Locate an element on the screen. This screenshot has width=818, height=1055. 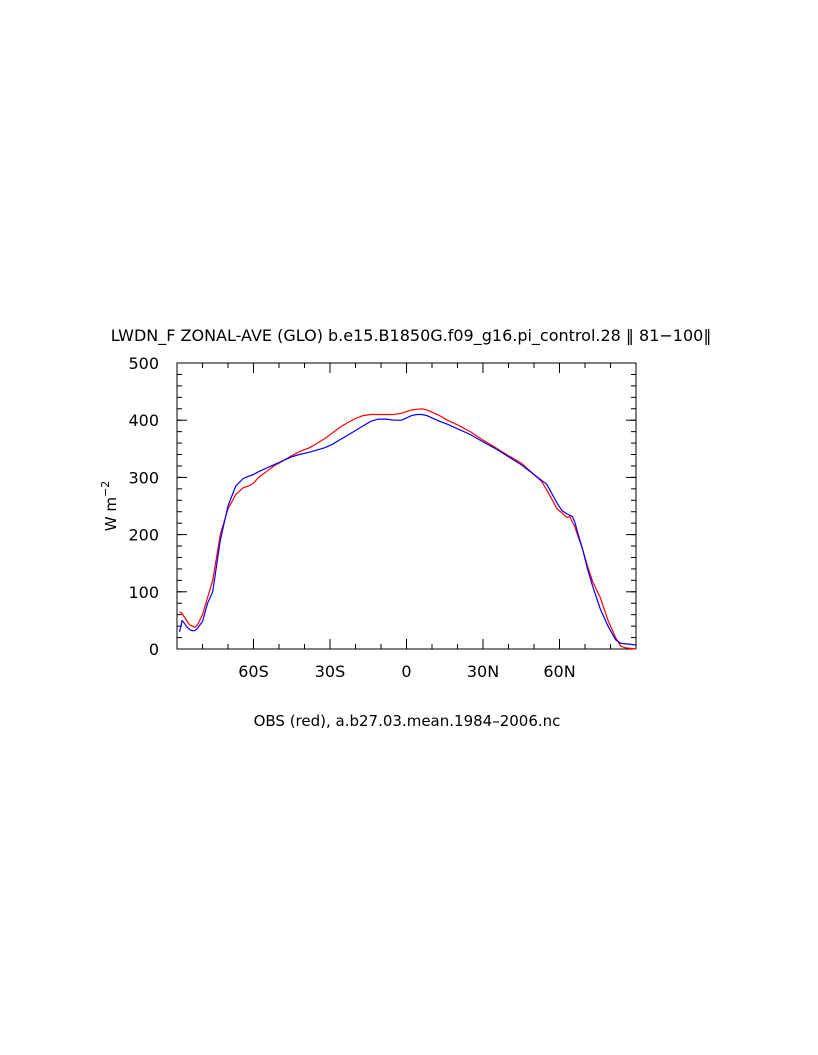
y-axis-label: W m−2 is located at coordinates (109, 506).